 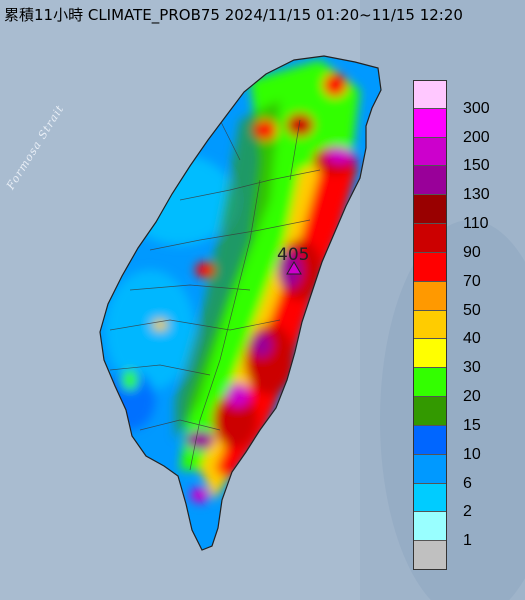 What do you see at coordinates (476, 195) in the screenshot?
I see `legend-label: 130` at bounding box center [476, 195].